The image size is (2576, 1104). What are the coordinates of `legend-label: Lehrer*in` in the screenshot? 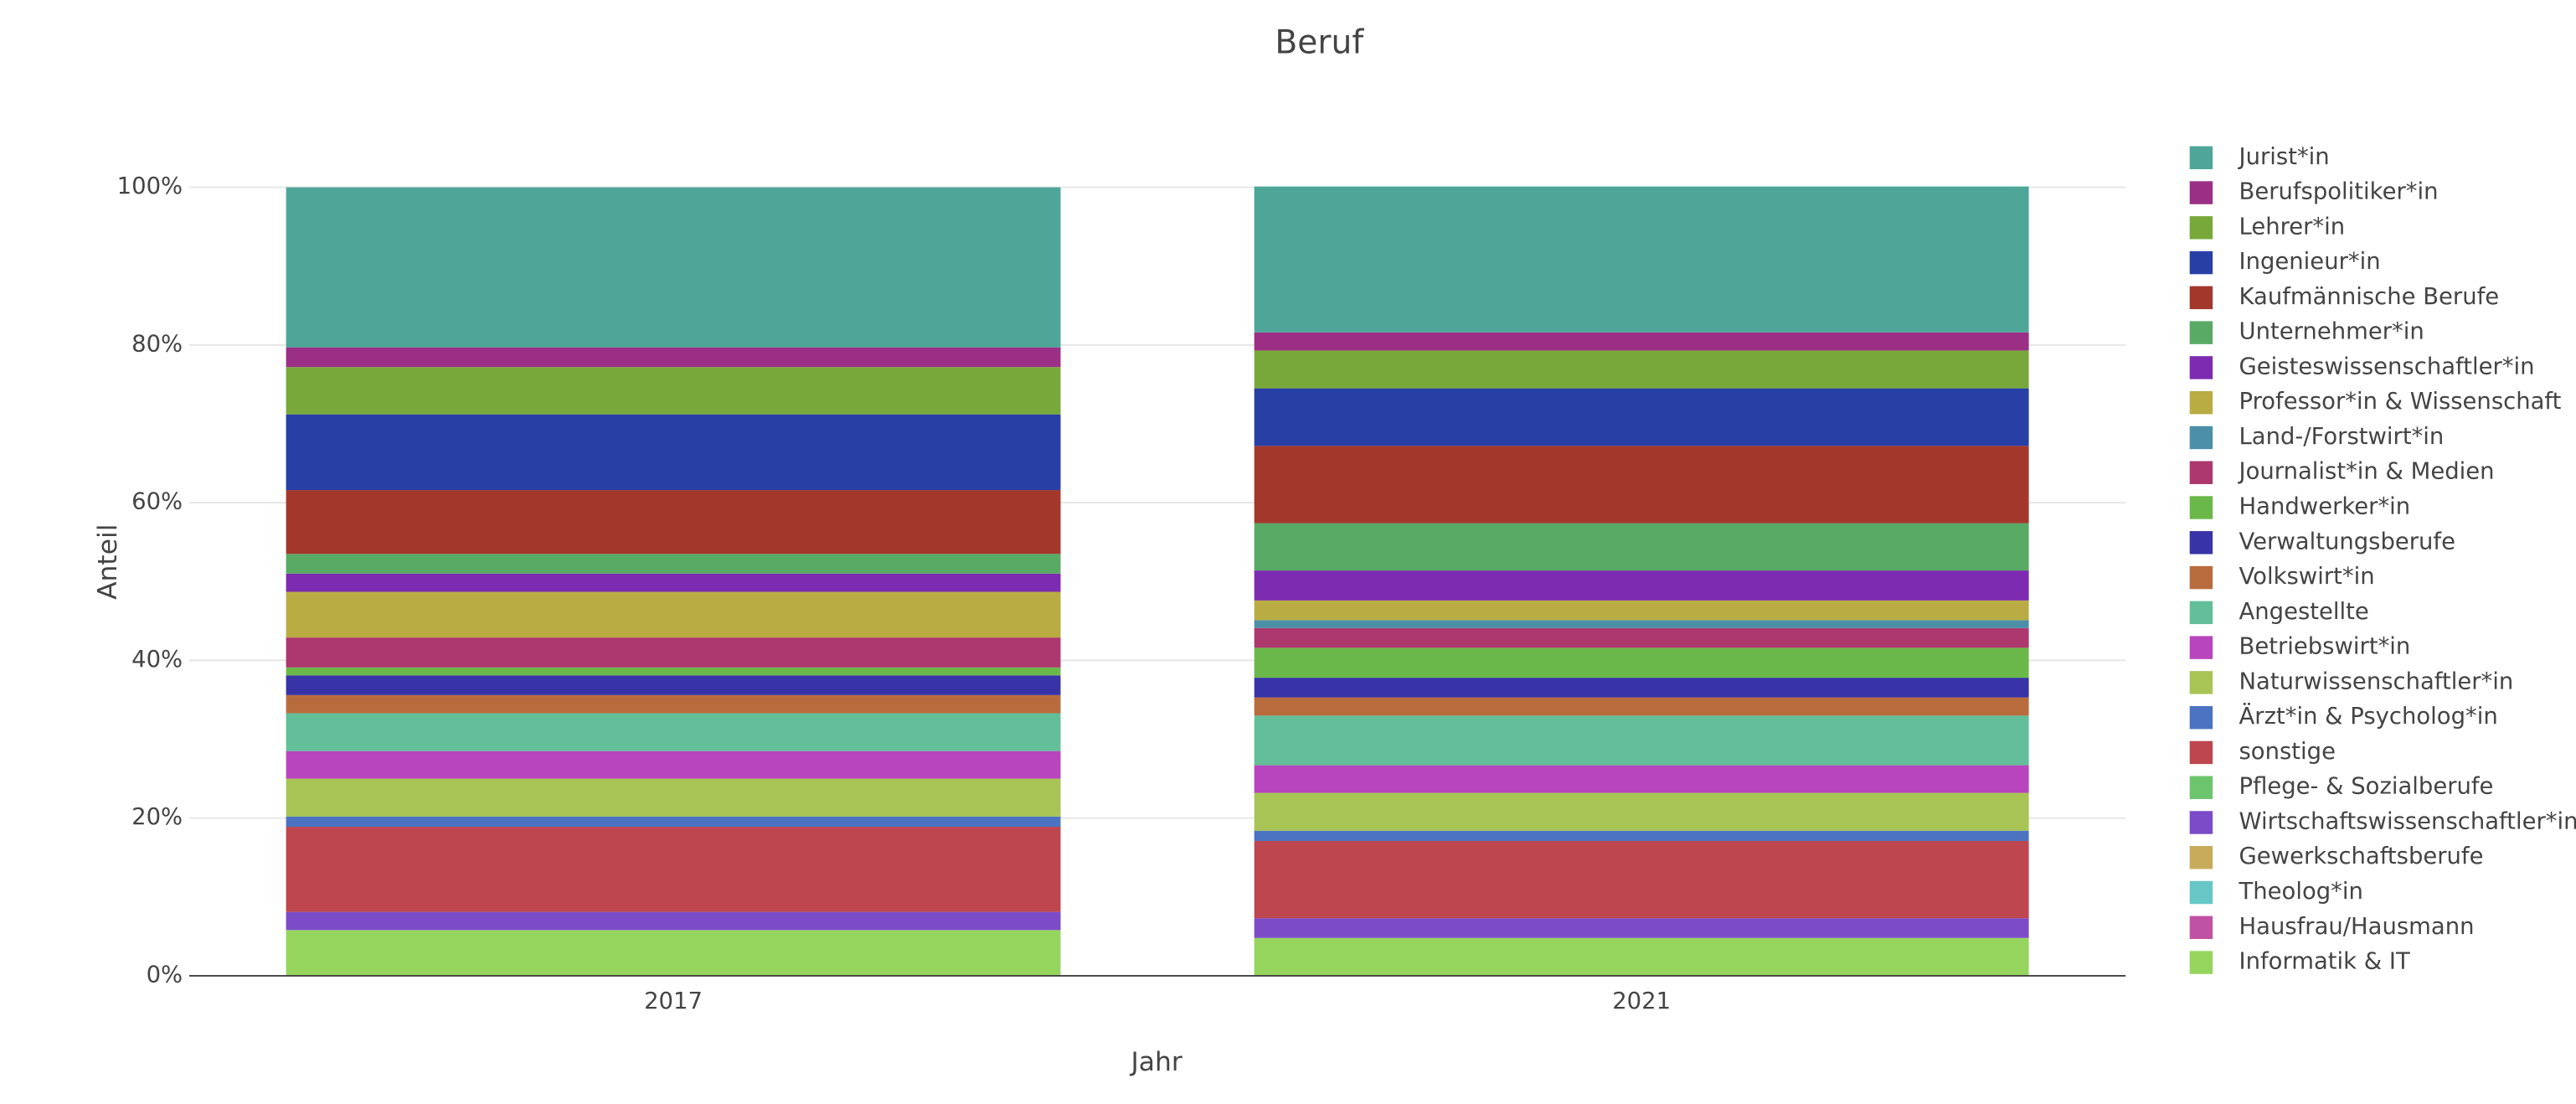 It's located at (2292, 227).